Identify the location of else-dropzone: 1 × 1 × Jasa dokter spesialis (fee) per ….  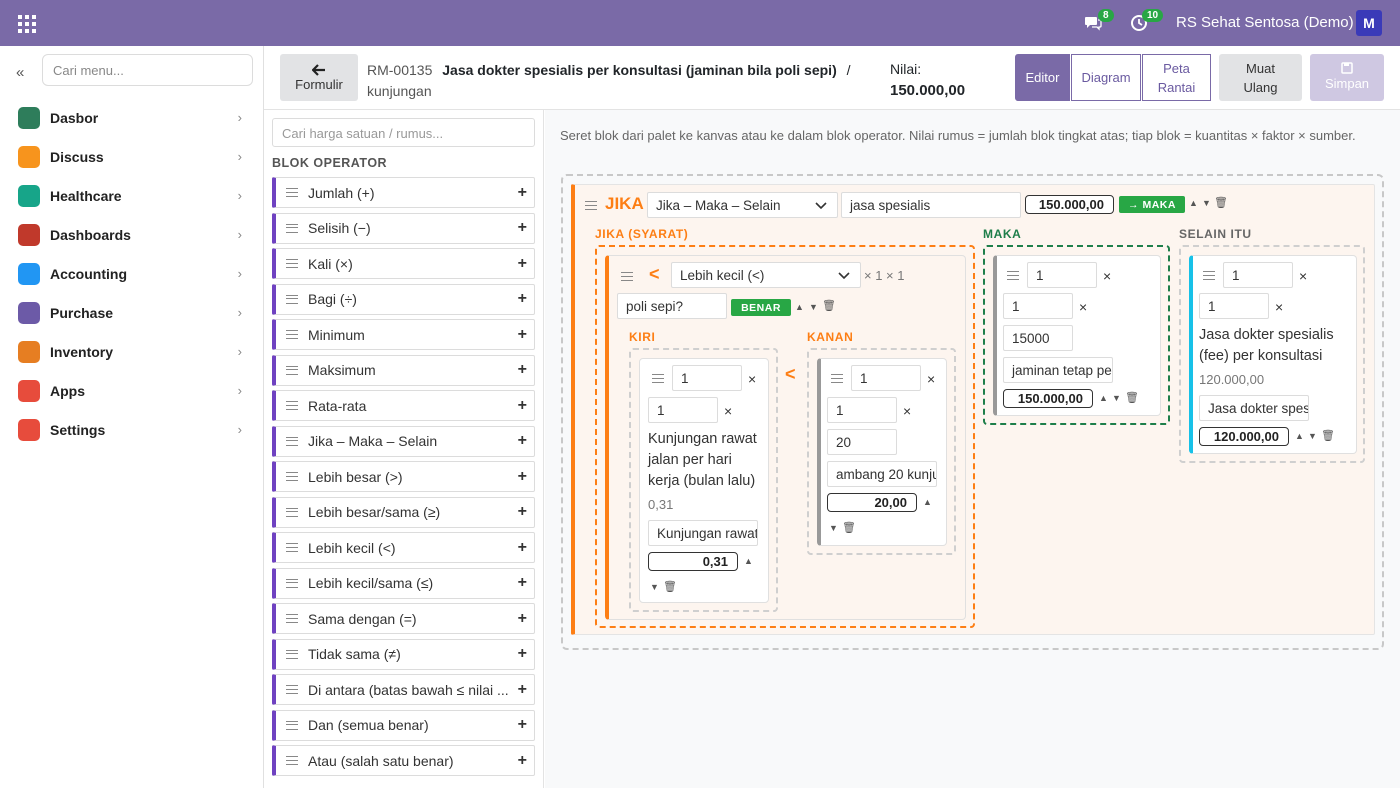
(1272, 354).